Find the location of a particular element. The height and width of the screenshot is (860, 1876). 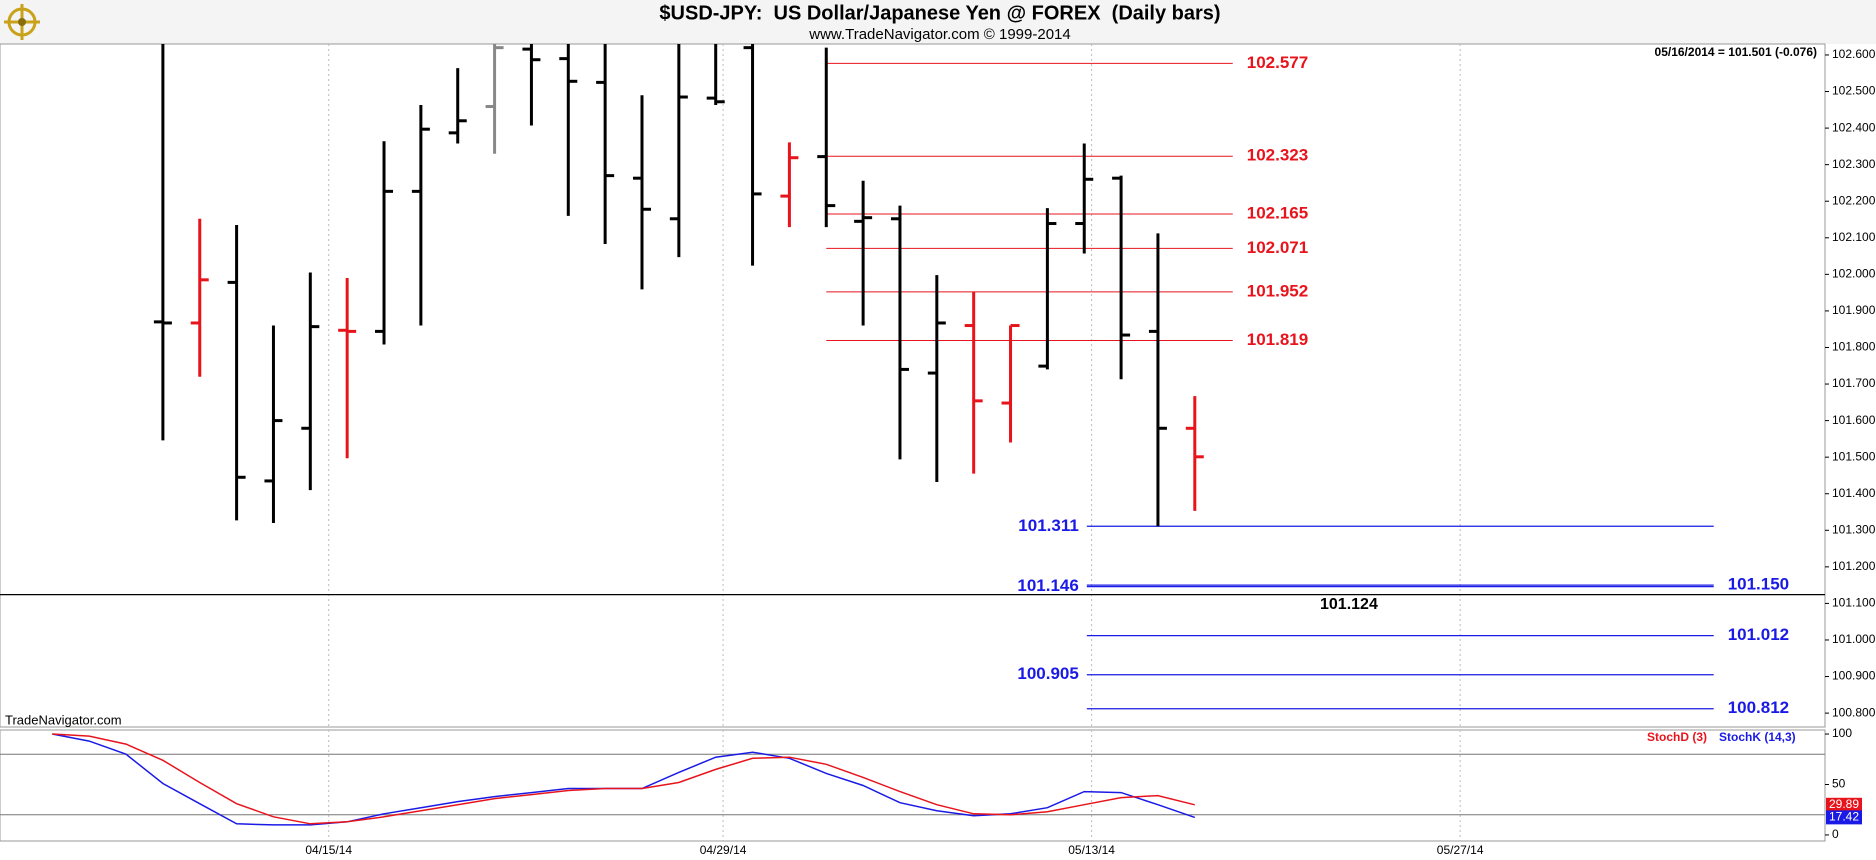

watermark: TradeNavigator.com is located at coordinates (63, 719).